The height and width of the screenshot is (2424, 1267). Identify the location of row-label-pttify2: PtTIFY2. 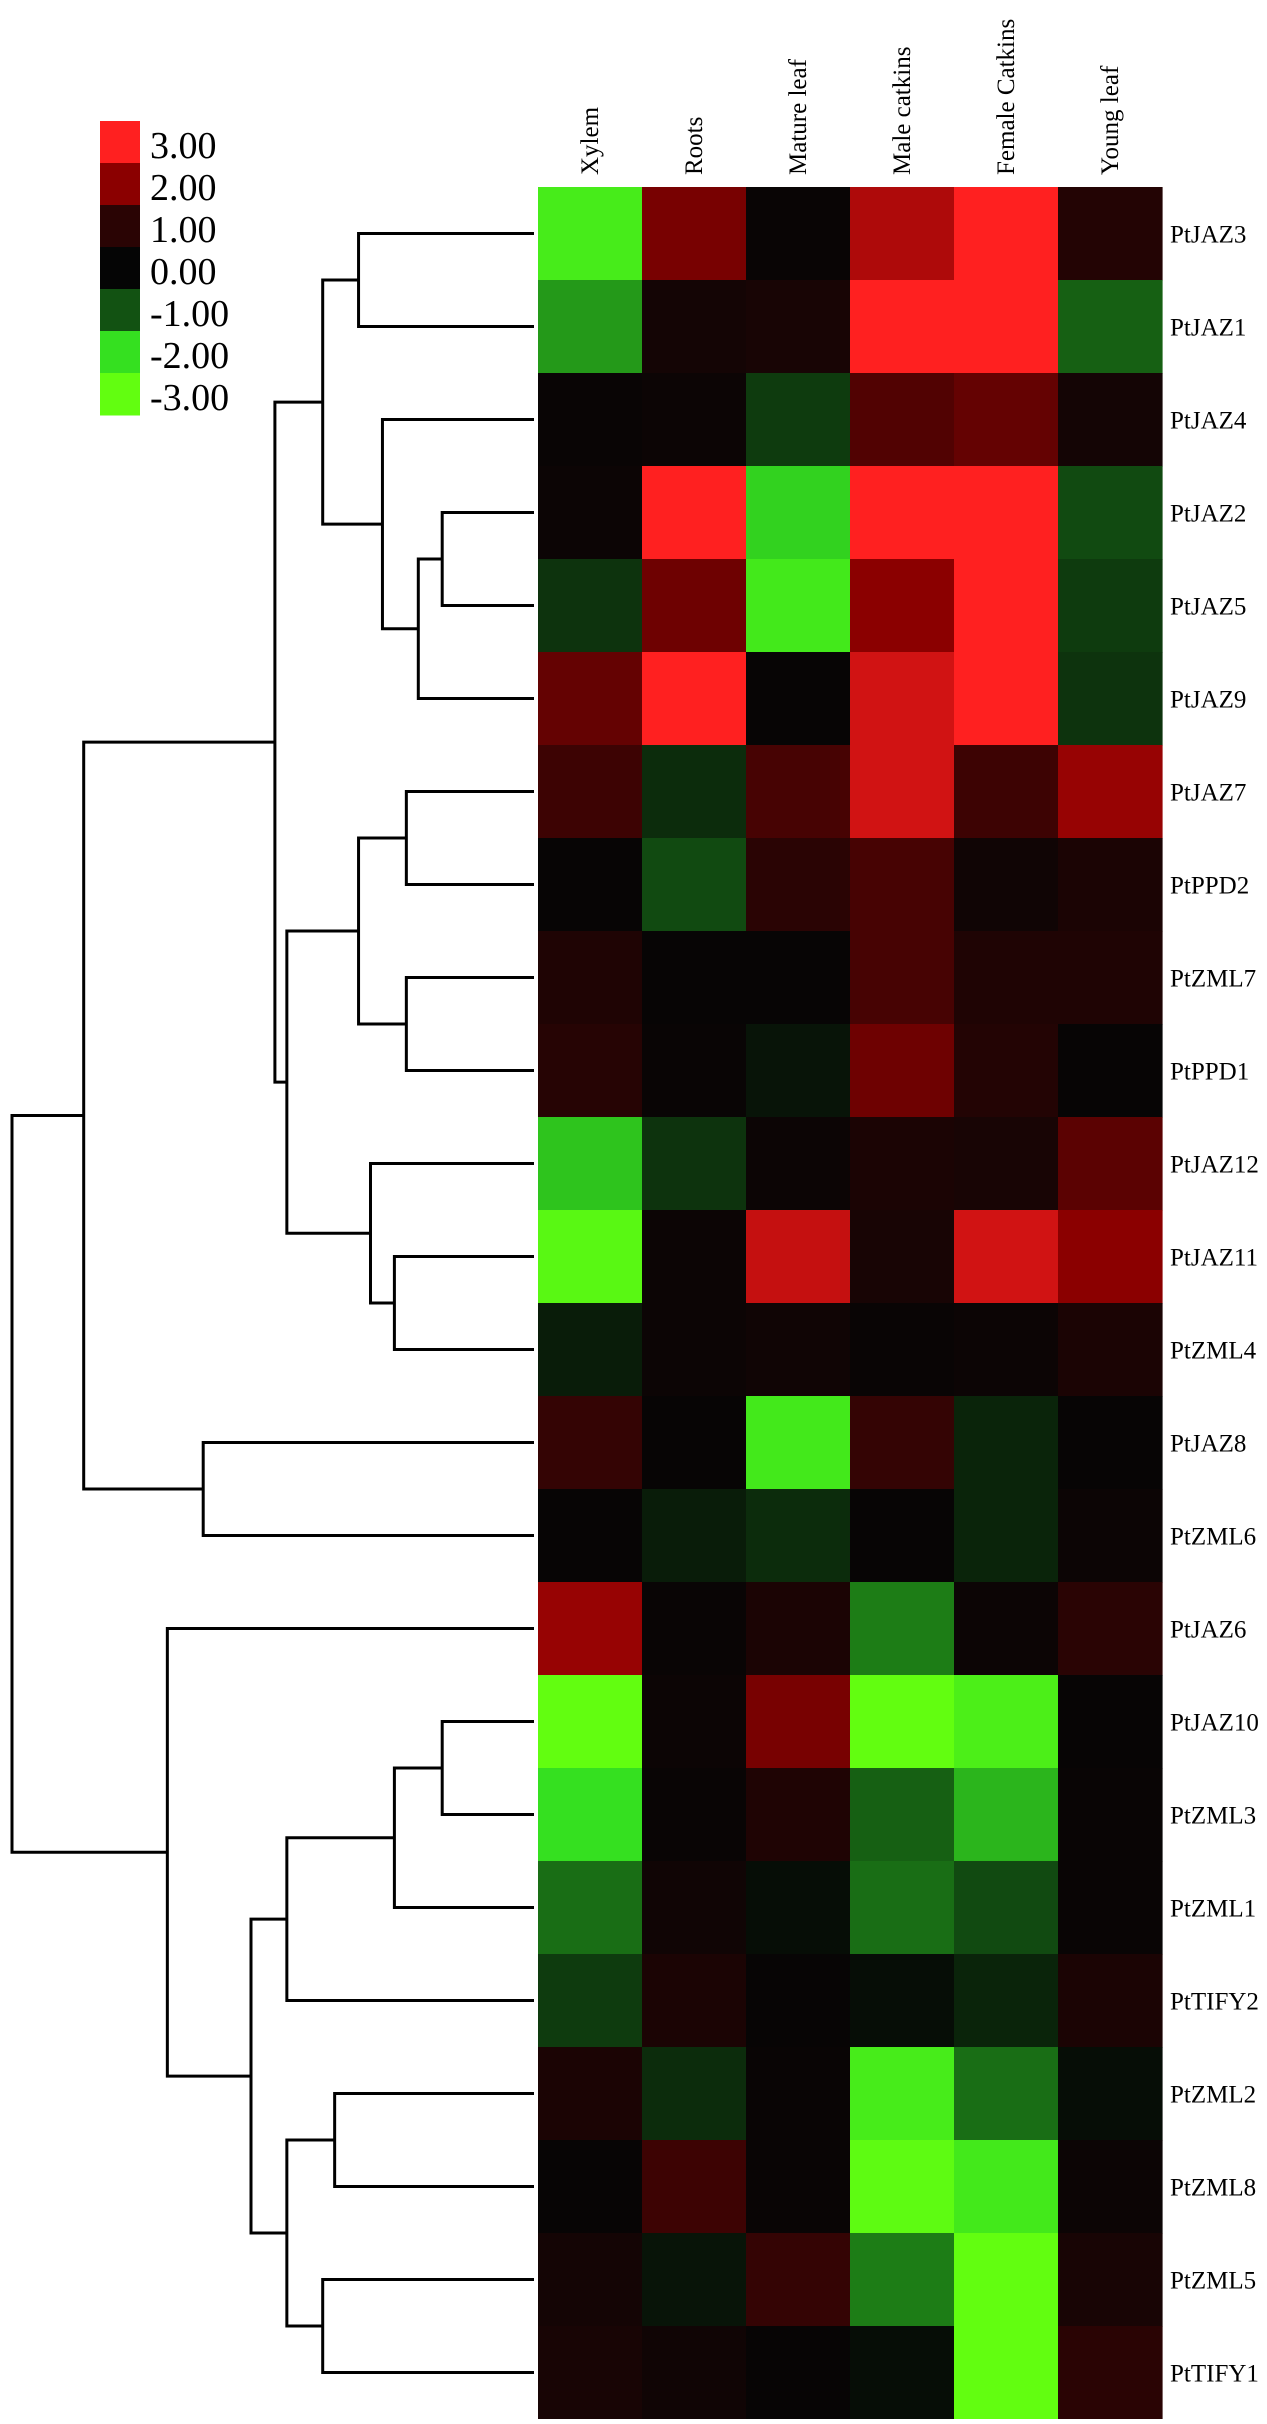
(1214, 2002).